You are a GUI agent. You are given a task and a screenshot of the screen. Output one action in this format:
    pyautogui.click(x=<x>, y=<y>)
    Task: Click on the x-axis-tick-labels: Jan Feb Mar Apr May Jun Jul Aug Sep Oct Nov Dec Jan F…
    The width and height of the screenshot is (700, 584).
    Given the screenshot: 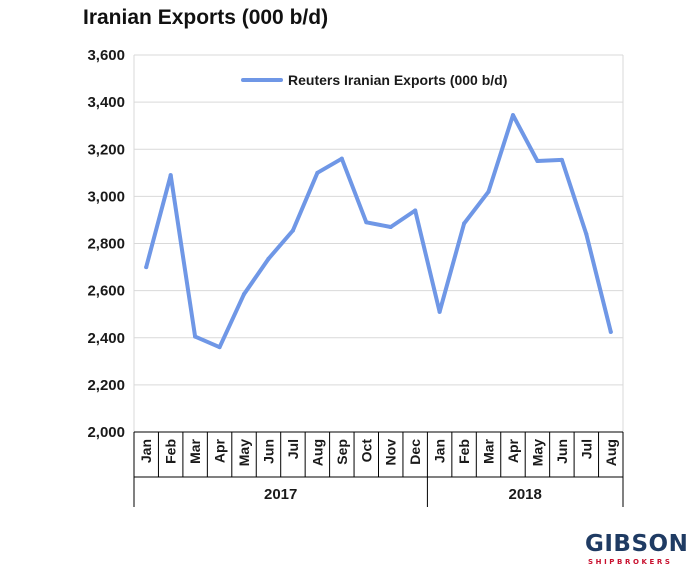 What is the action you would take?
    pyautogui.click(x=378, y=470)
    